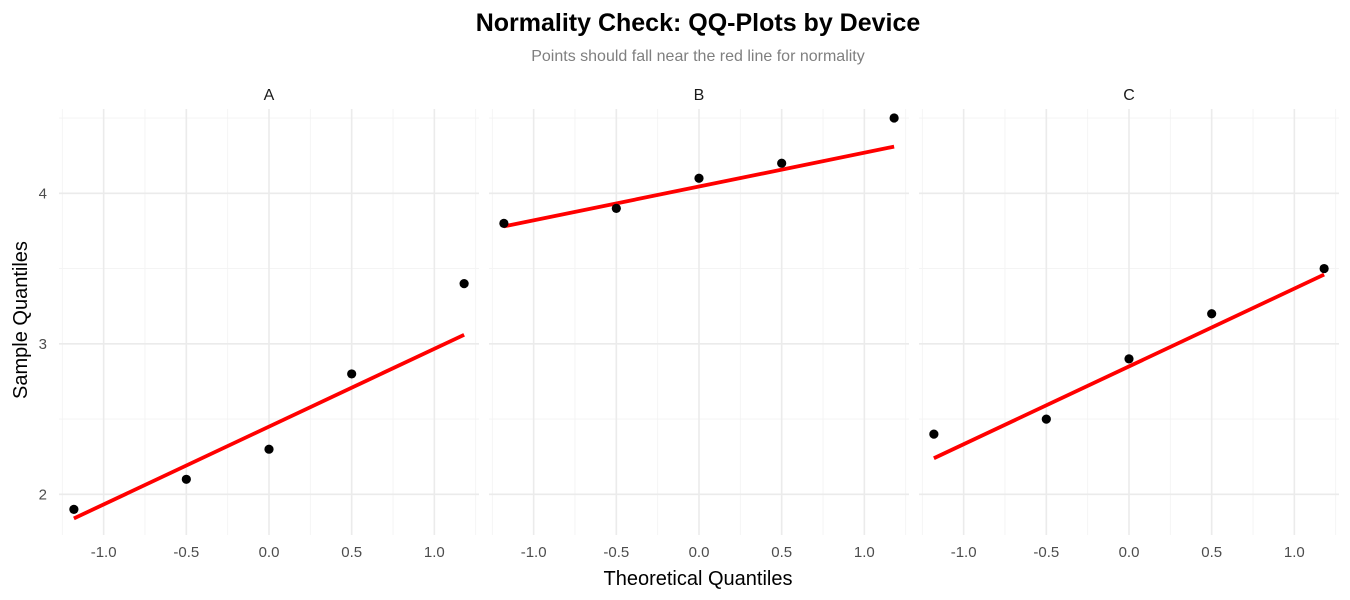 The image size is (1350, 600). Describe the element at coordinates (269, 95) in the screenshot. I see `facet-label-a: A` at that location.